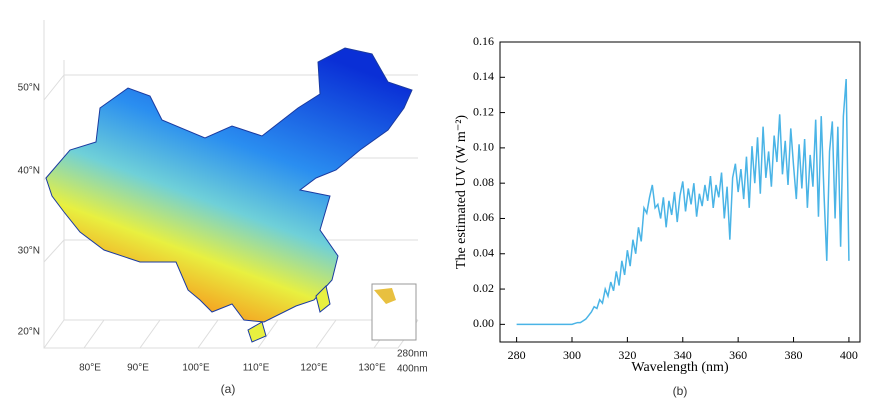 The image size is (876, 410). I want to click on lat-label: 40°N, so click(29, 171).